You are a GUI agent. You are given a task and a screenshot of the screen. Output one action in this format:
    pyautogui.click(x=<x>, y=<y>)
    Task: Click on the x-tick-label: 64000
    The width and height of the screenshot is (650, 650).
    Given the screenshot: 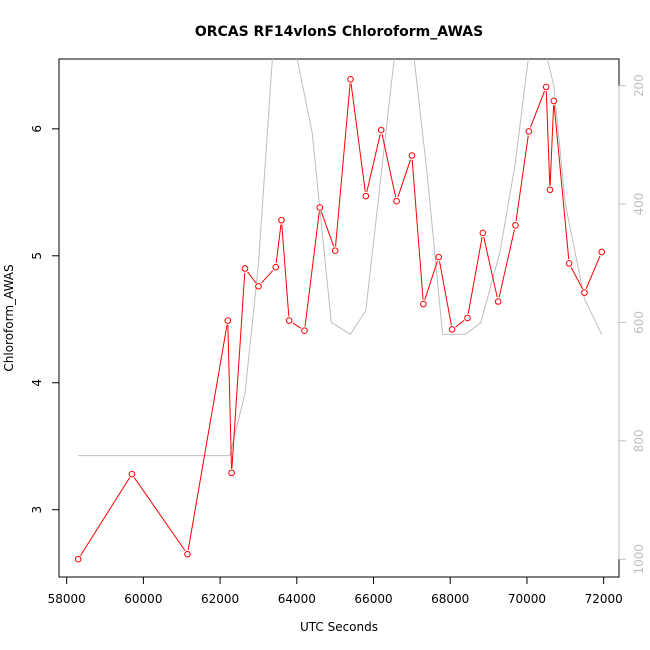 What is the action you would take?
    pyautogui.click(x=297, y=599)
    